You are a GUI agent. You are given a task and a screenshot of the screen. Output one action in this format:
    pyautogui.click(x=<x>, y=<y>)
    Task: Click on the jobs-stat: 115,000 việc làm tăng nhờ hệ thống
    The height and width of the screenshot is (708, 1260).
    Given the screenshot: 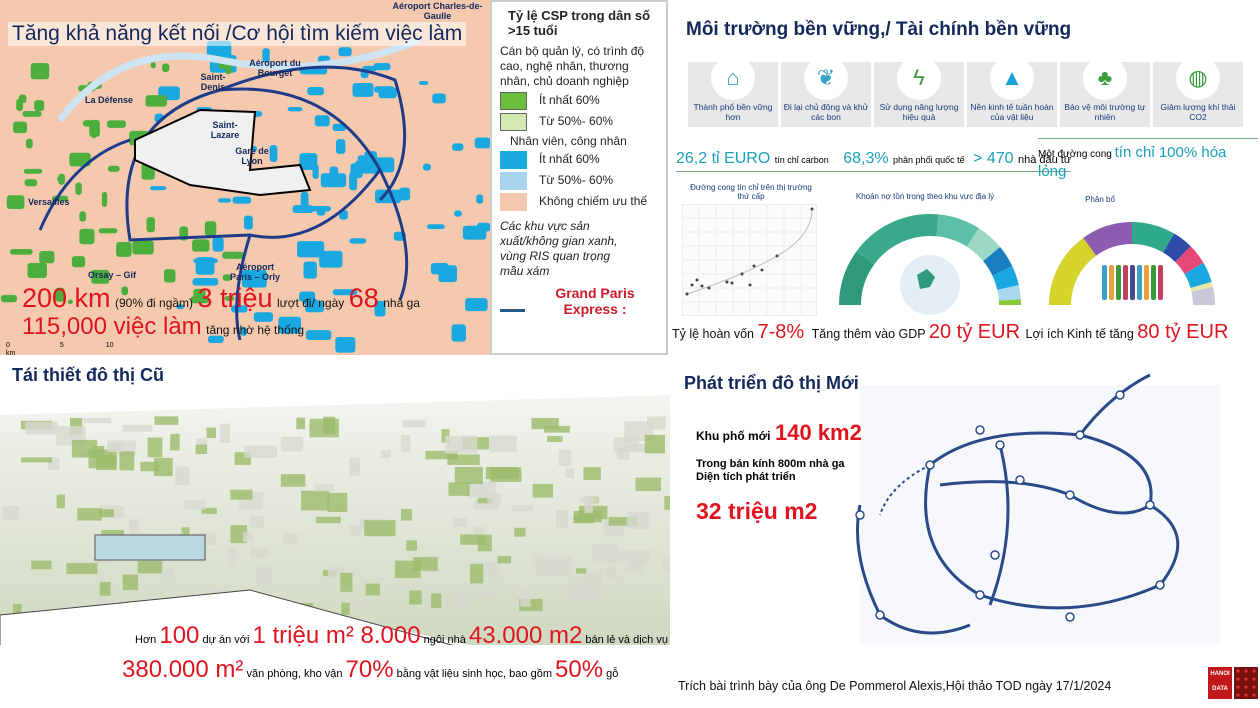 What is the action you would take?
    pyautogui.click(x=163, y=328)
    